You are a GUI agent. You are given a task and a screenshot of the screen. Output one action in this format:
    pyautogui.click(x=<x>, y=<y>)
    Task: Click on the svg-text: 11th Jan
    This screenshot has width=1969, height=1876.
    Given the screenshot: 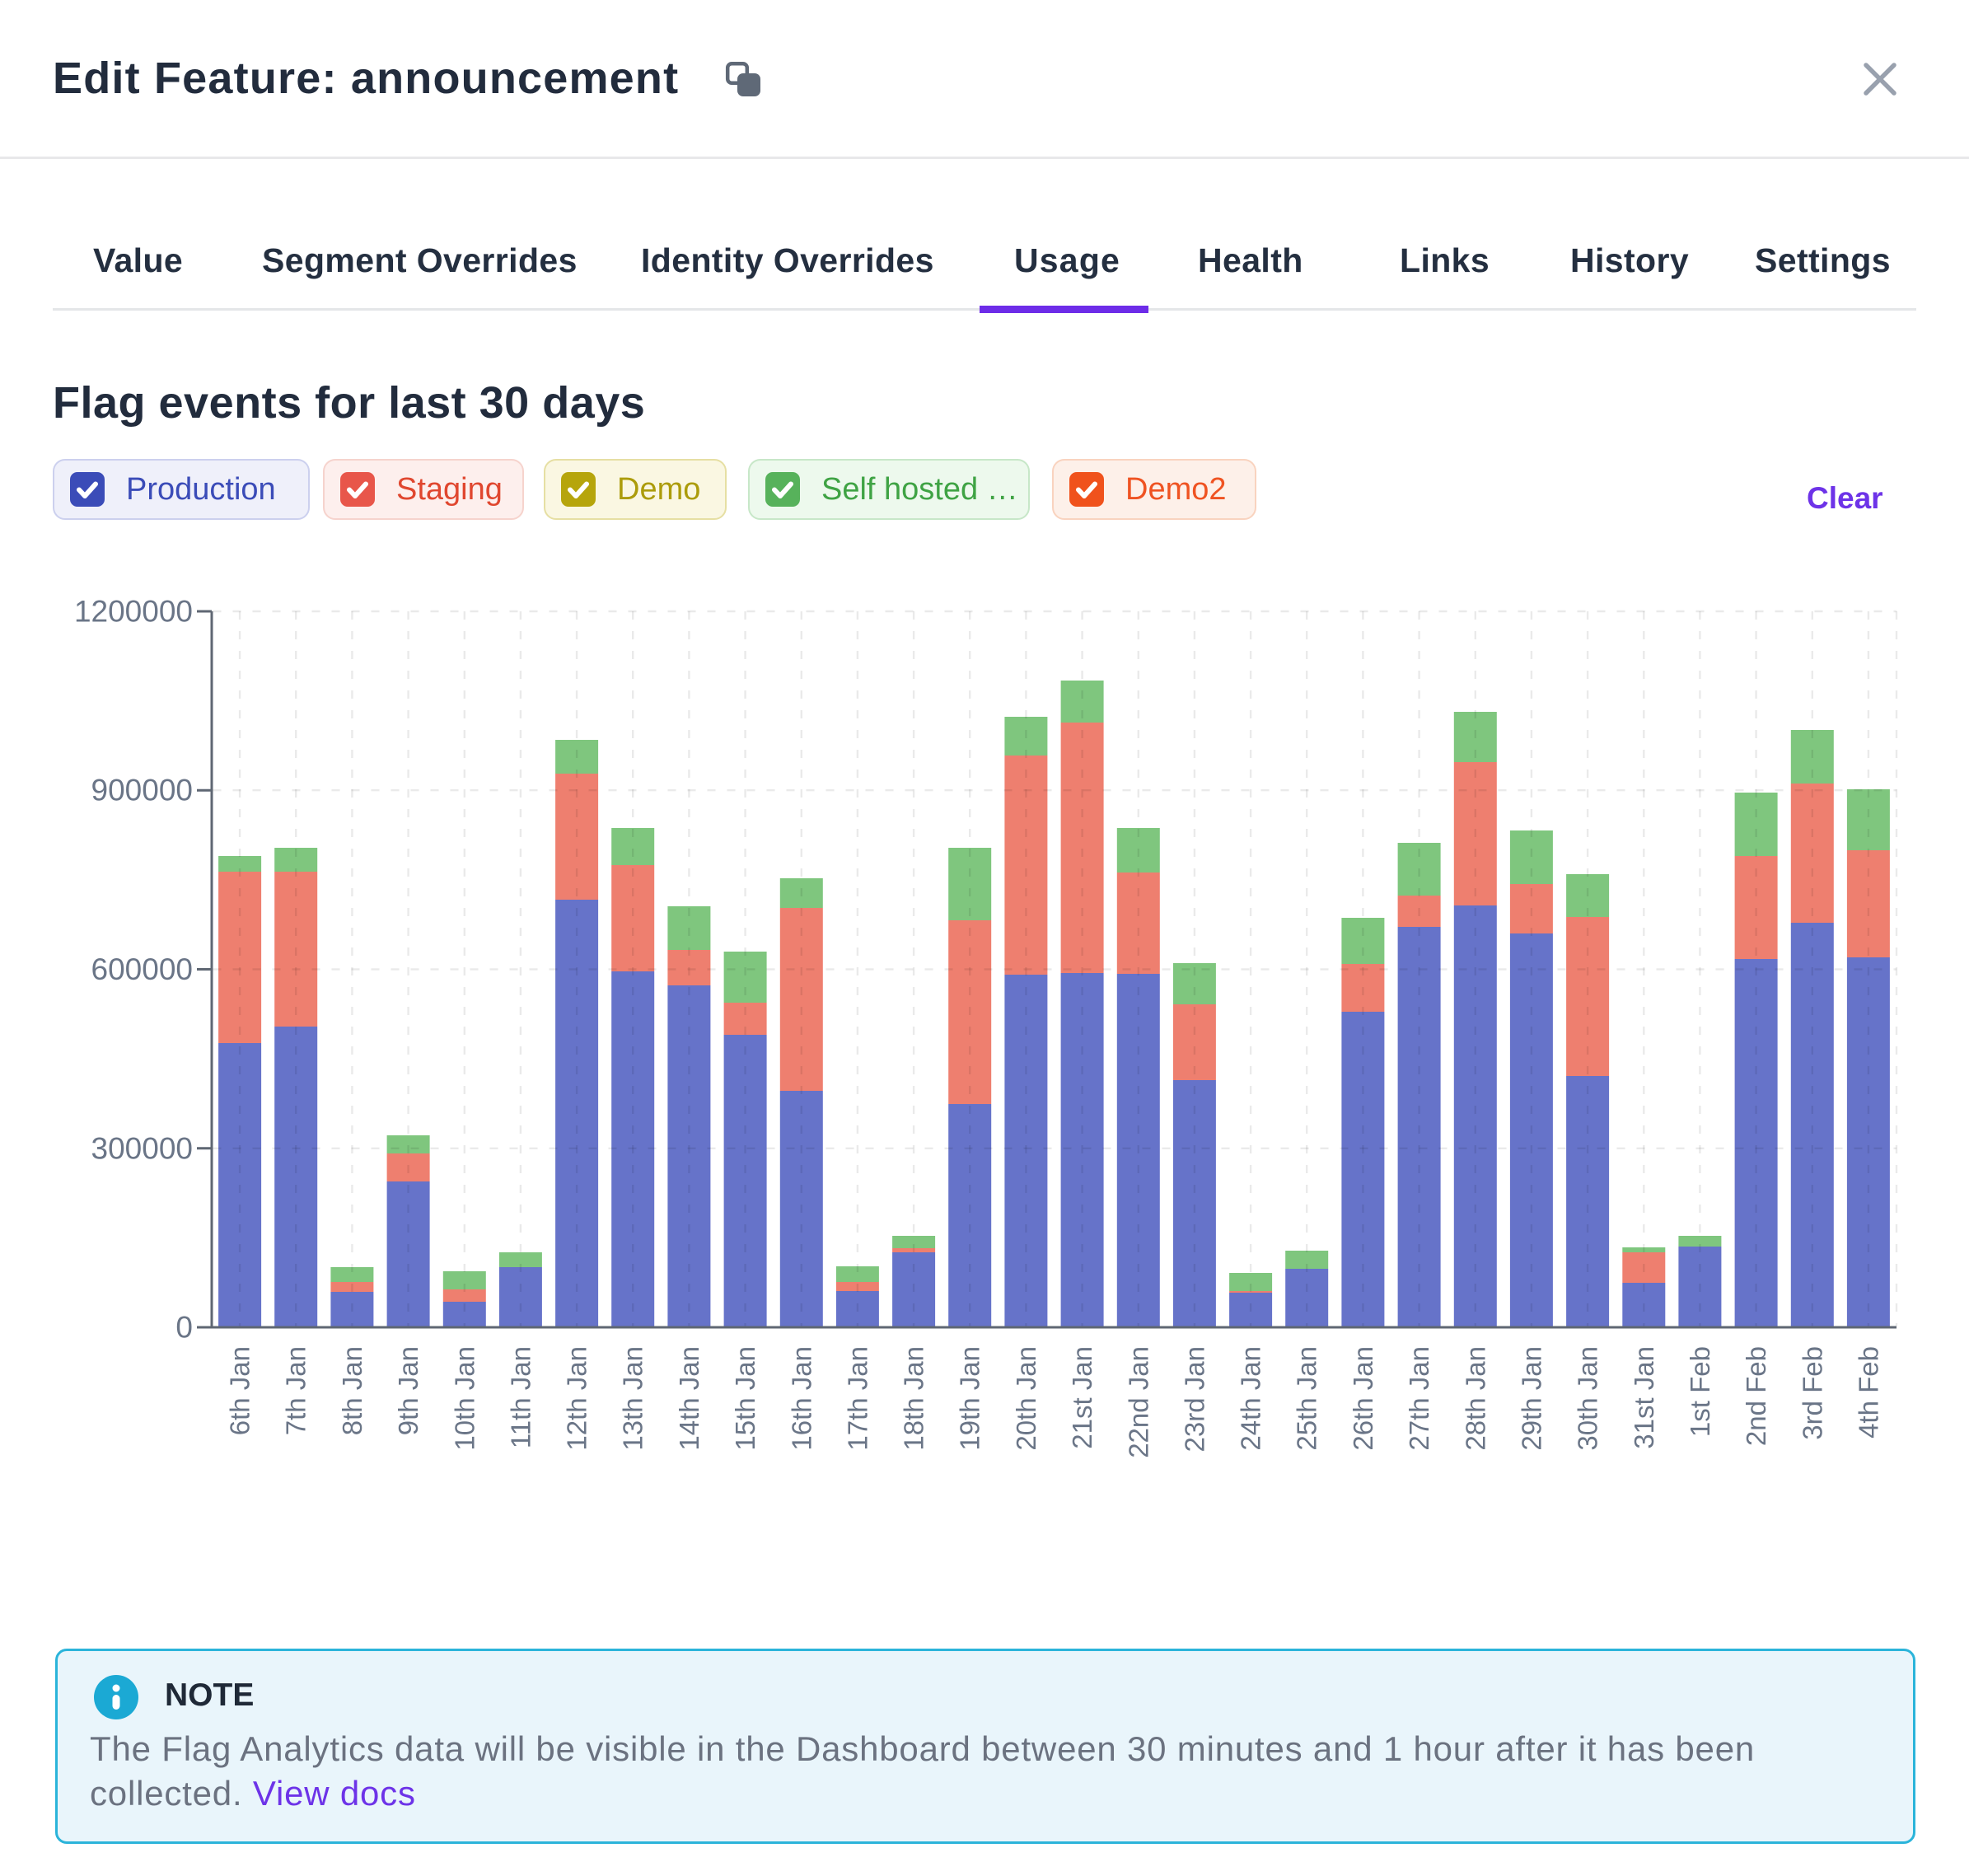 What is the action you would take?
    pyautogui.click(x=520, y=1397)
    